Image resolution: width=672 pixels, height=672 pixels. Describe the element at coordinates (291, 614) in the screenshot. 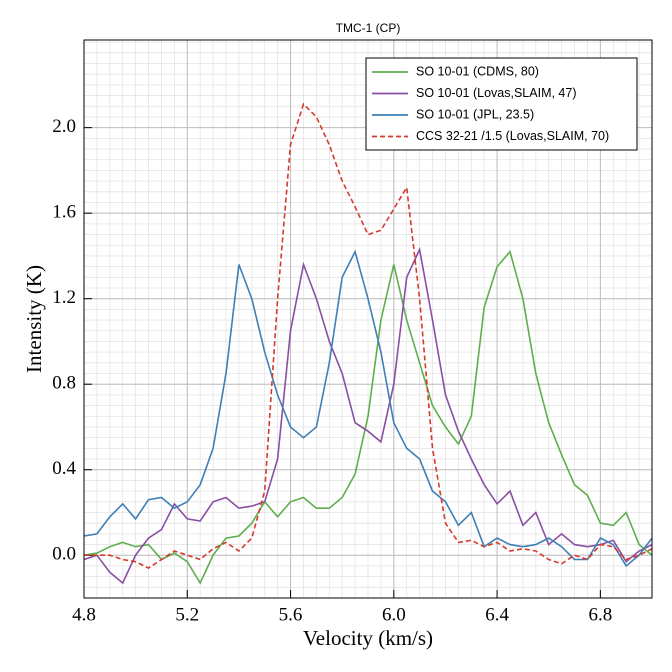

I see `x-tick-label: 5.6` at that location.